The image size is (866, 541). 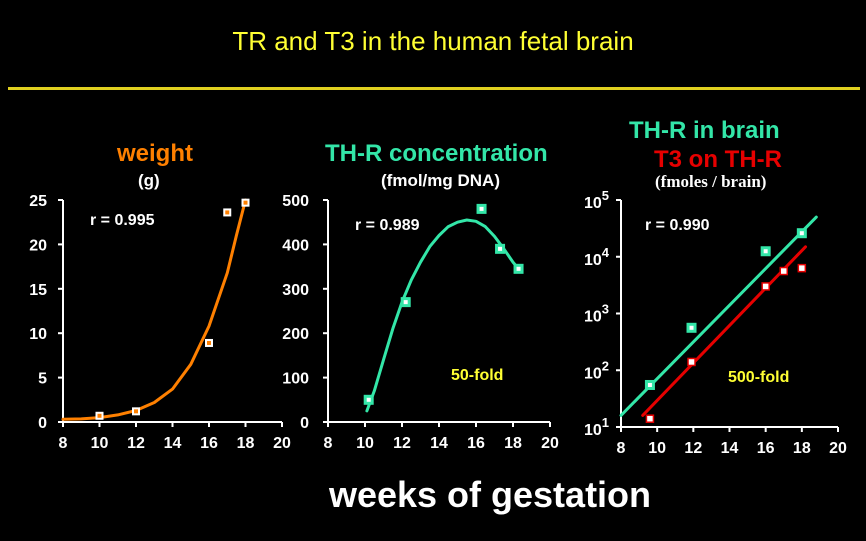 What do you see at coordinates (838, 448) in the screenshot?
I see `brain-content-x-tick-label: 20` at bounding box center [838, 448].